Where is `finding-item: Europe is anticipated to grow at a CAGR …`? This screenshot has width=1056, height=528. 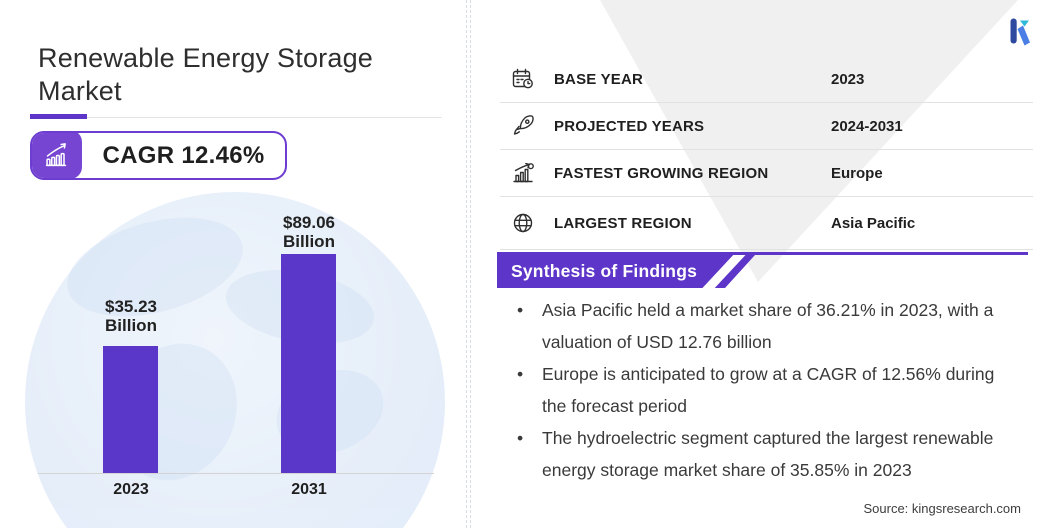
finding-item: Europe is anticipated to grow at a CAGR … is located at coordinates (759, 390).